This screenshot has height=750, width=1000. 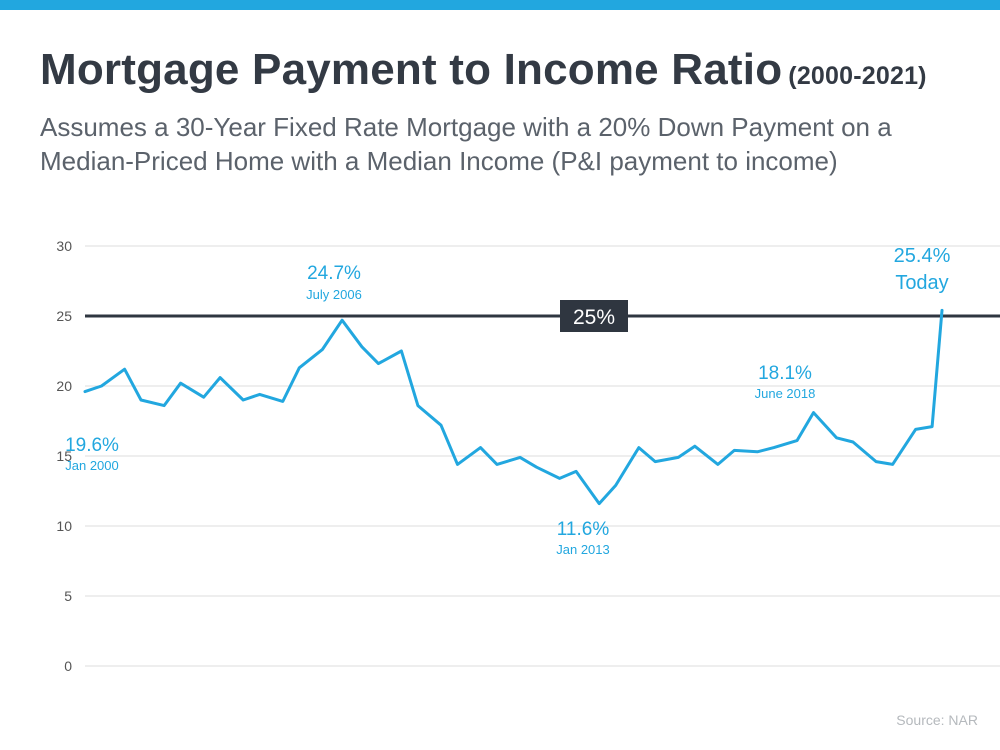 I want to click on chart-title-text: Mortgage Payment to Income Ratio, so click(x=411, y=69).